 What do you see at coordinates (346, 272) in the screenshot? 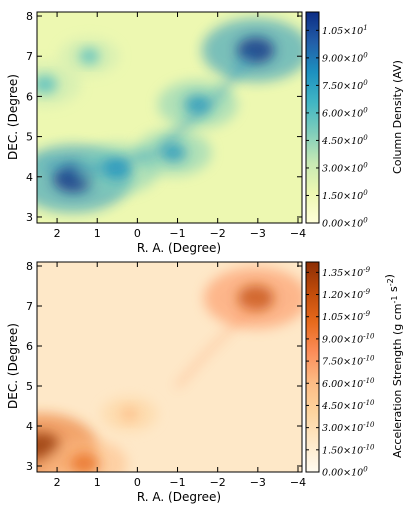
I see `colorbar-tick-label: 1.35×10⁻⁹` at bounding box center [346, 272].